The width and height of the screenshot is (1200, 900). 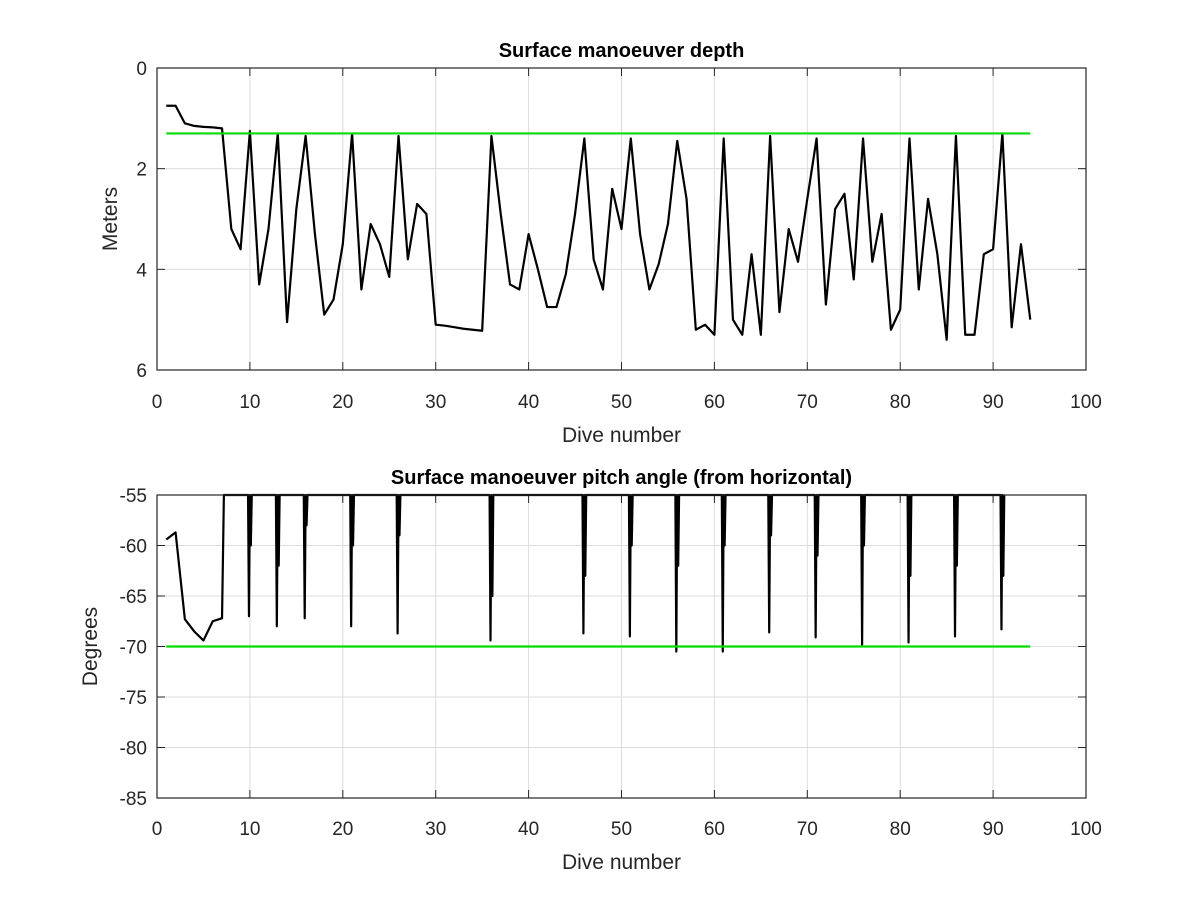 What do you see at coordinates (622, 51) in the screenshot?
I see `depth-chart-title: Surface manoeuver depth` at bounding box center [622, 51].